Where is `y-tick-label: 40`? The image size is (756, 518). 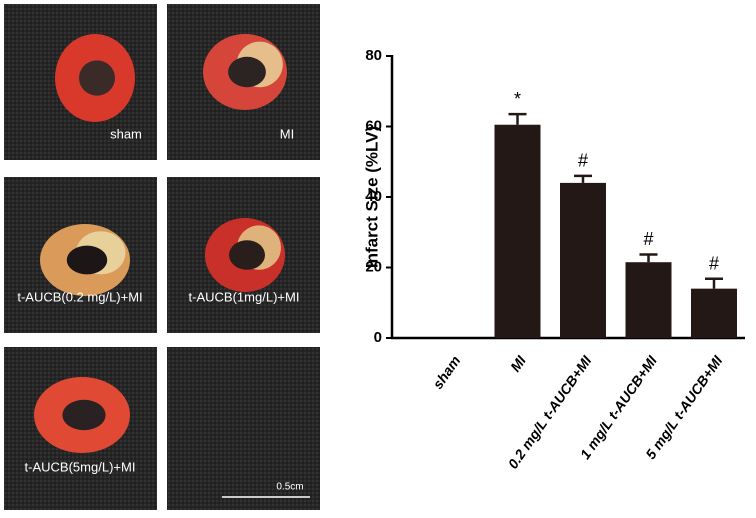
y-tick-label: 40 is located at coordinates (373, 196).